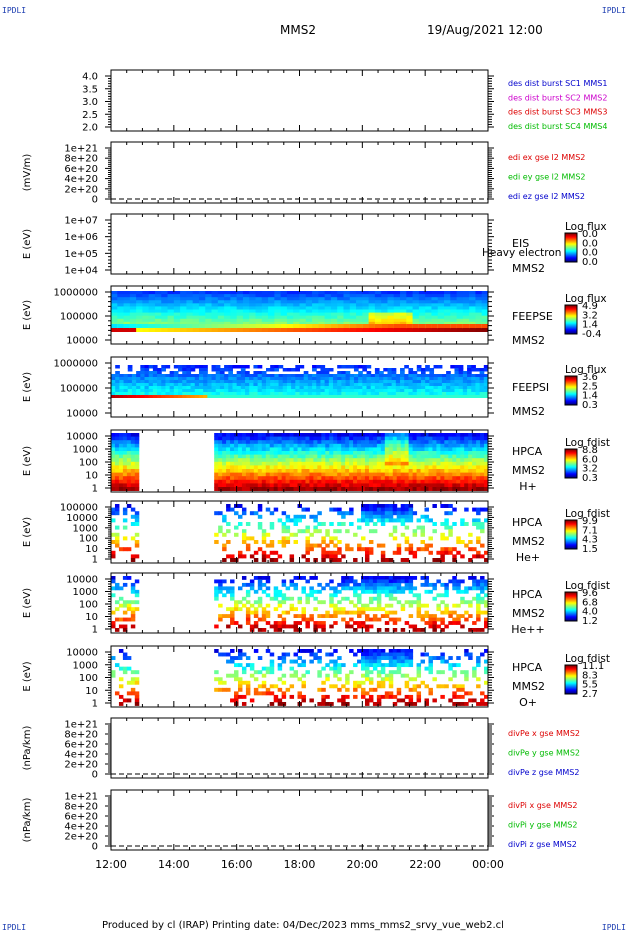 This screenshot has width=630, height=934. I want to click on instrument-label: HPCA, so click(527, 522).